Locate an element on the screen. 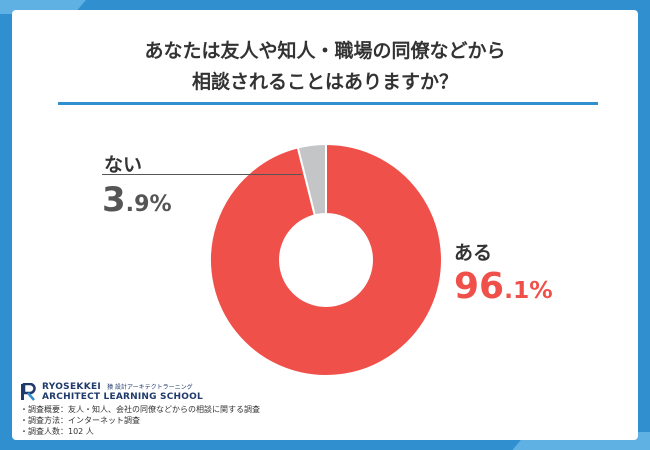 The width and height of the screenshot is (650, 450). slice-value-no: 3.9% is located at coordinates (137, 200).